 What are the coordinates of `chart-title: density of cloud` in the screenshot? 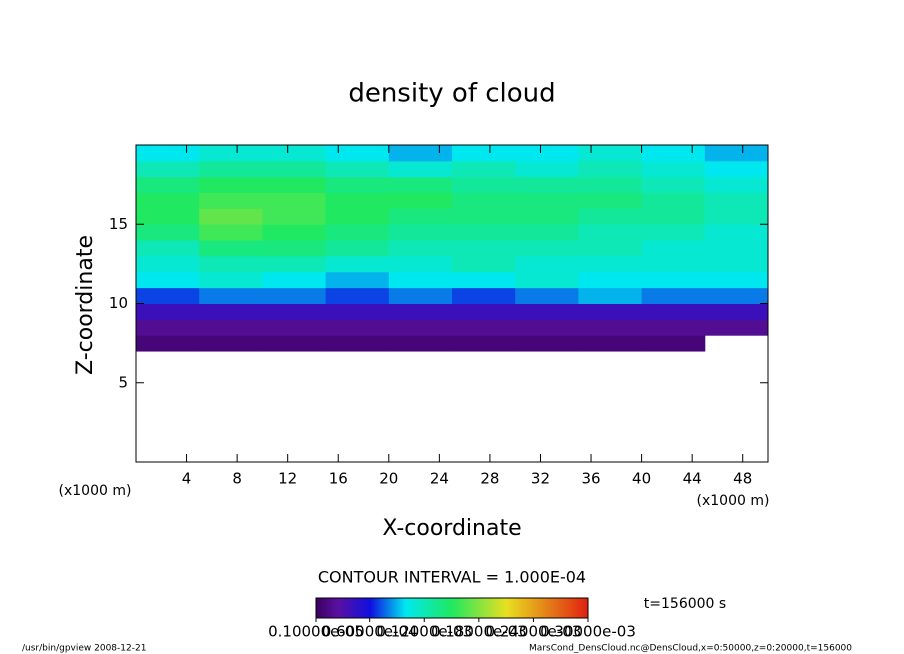 It's located at (451, 94).